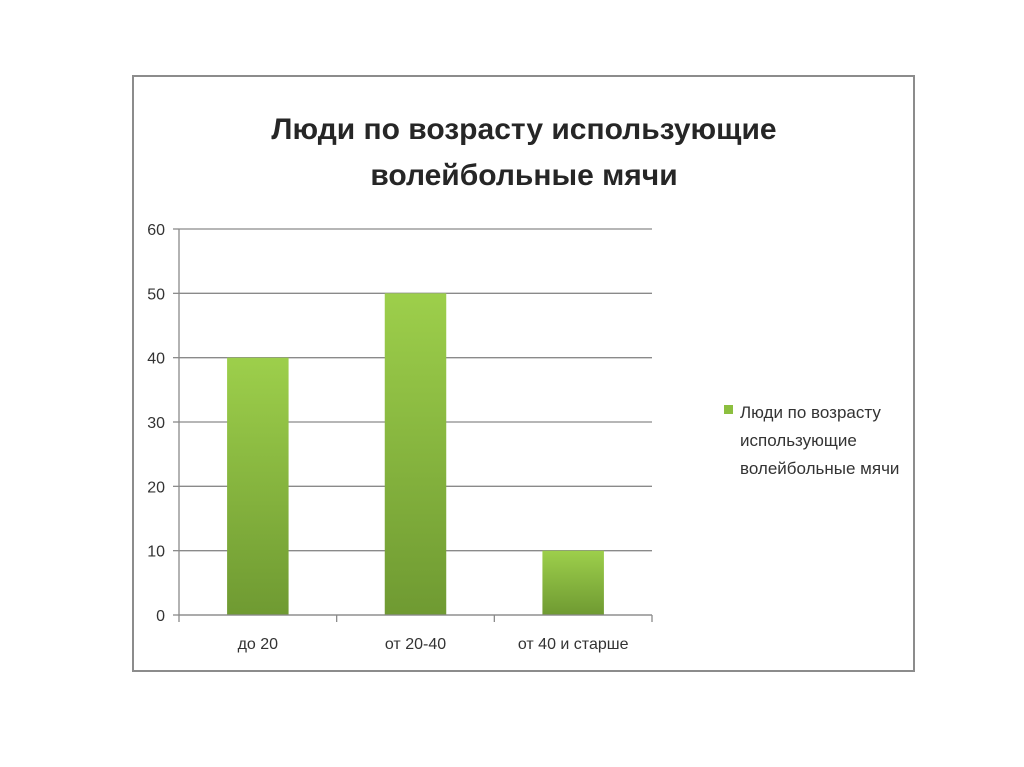 Image resolution: width=1024 pixels, height=767 pixels. I want to click on chart-title-line-2: волейбольные мячи, so click(524, 175).